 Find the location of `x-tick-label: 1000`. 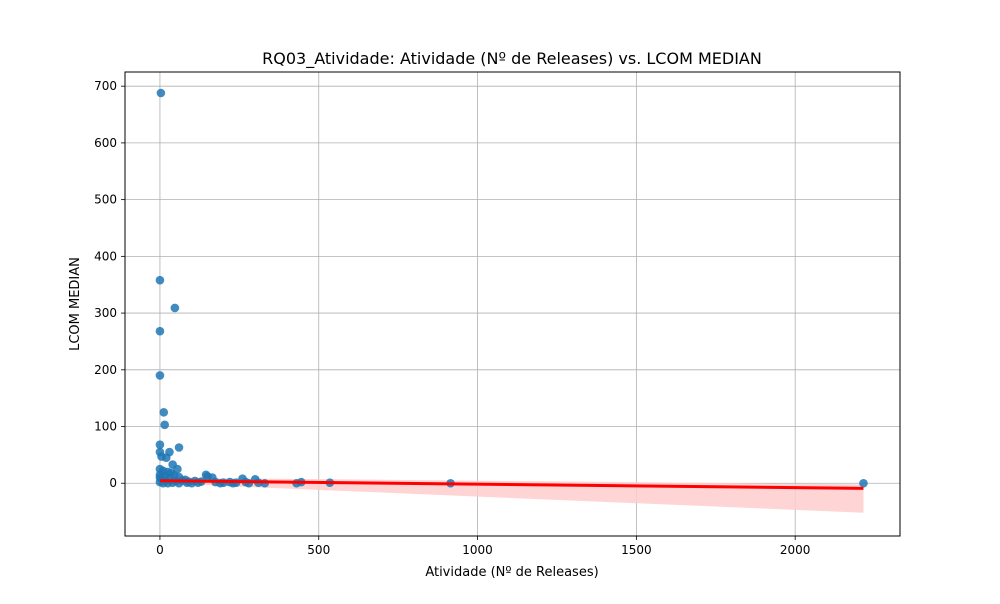

x-tick-label: 1000 is located at coordinates (477, 550).